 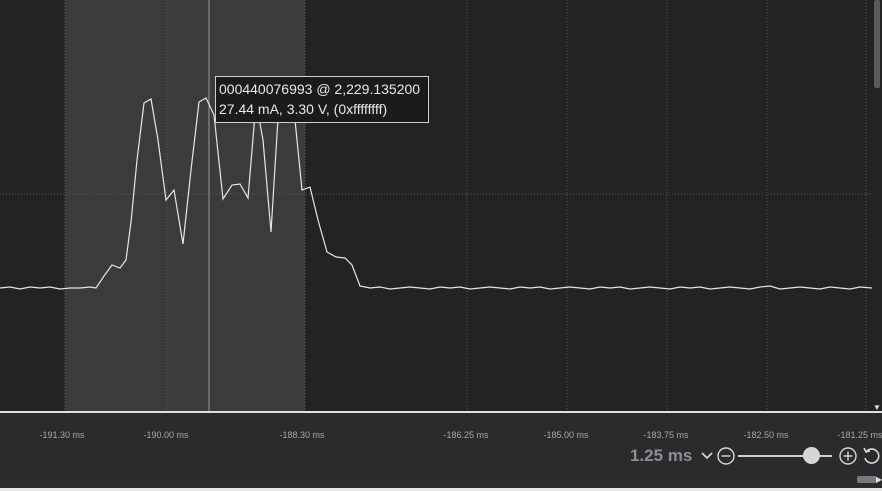 I want to click on tick-label: -183.75 ms, so click(x=666, y=435).